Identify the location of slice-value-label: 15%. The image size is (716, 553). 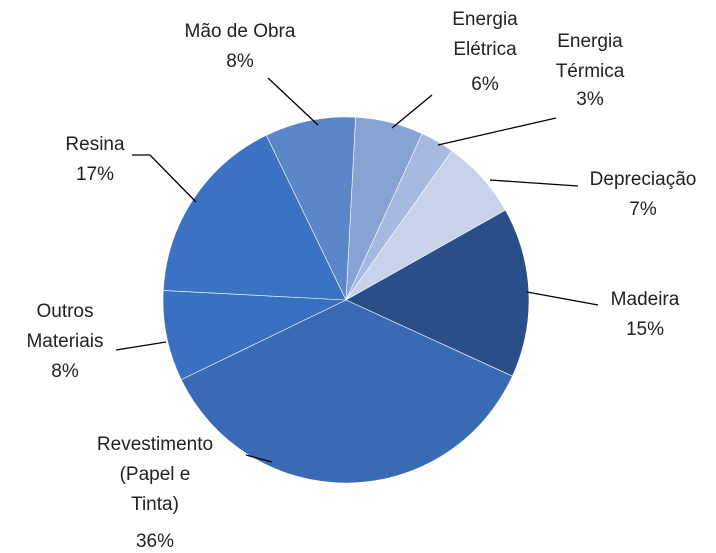
(645, 329).